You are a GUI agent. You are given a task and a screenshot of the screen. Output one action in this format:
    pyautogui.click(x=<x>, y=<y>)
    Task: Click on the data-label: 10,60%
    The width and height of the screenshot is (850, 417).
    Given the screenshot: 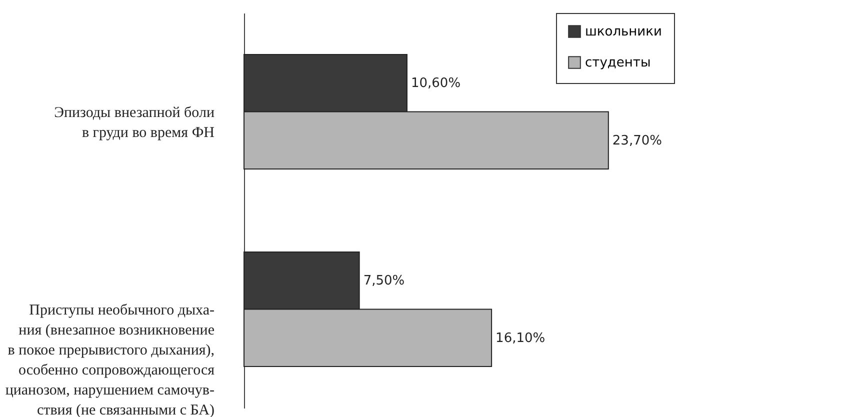 What is the action you would take?
    pyautogui.click(x=435, y=84)
    